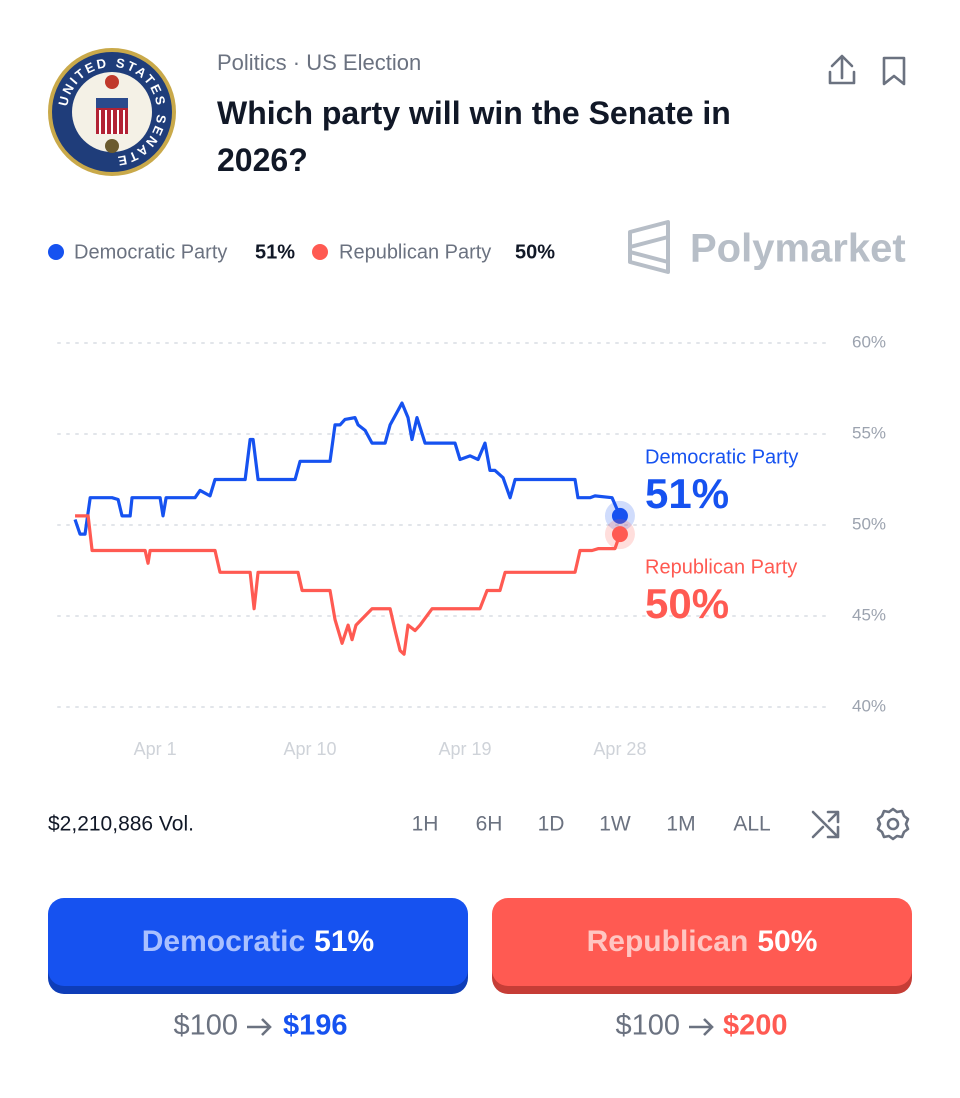 This screenshot has width=960, height=1098. I want to click on legend-value: 50%, so click(535, 252).